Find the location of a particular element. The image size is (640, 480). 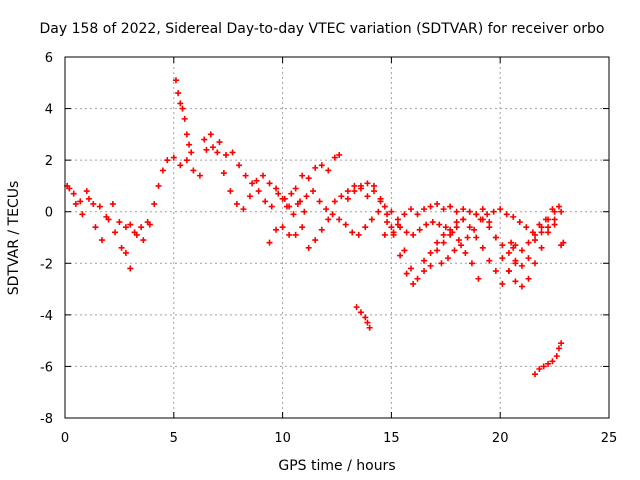

y-tick-label: -8 is located at coordinates (46, 419).